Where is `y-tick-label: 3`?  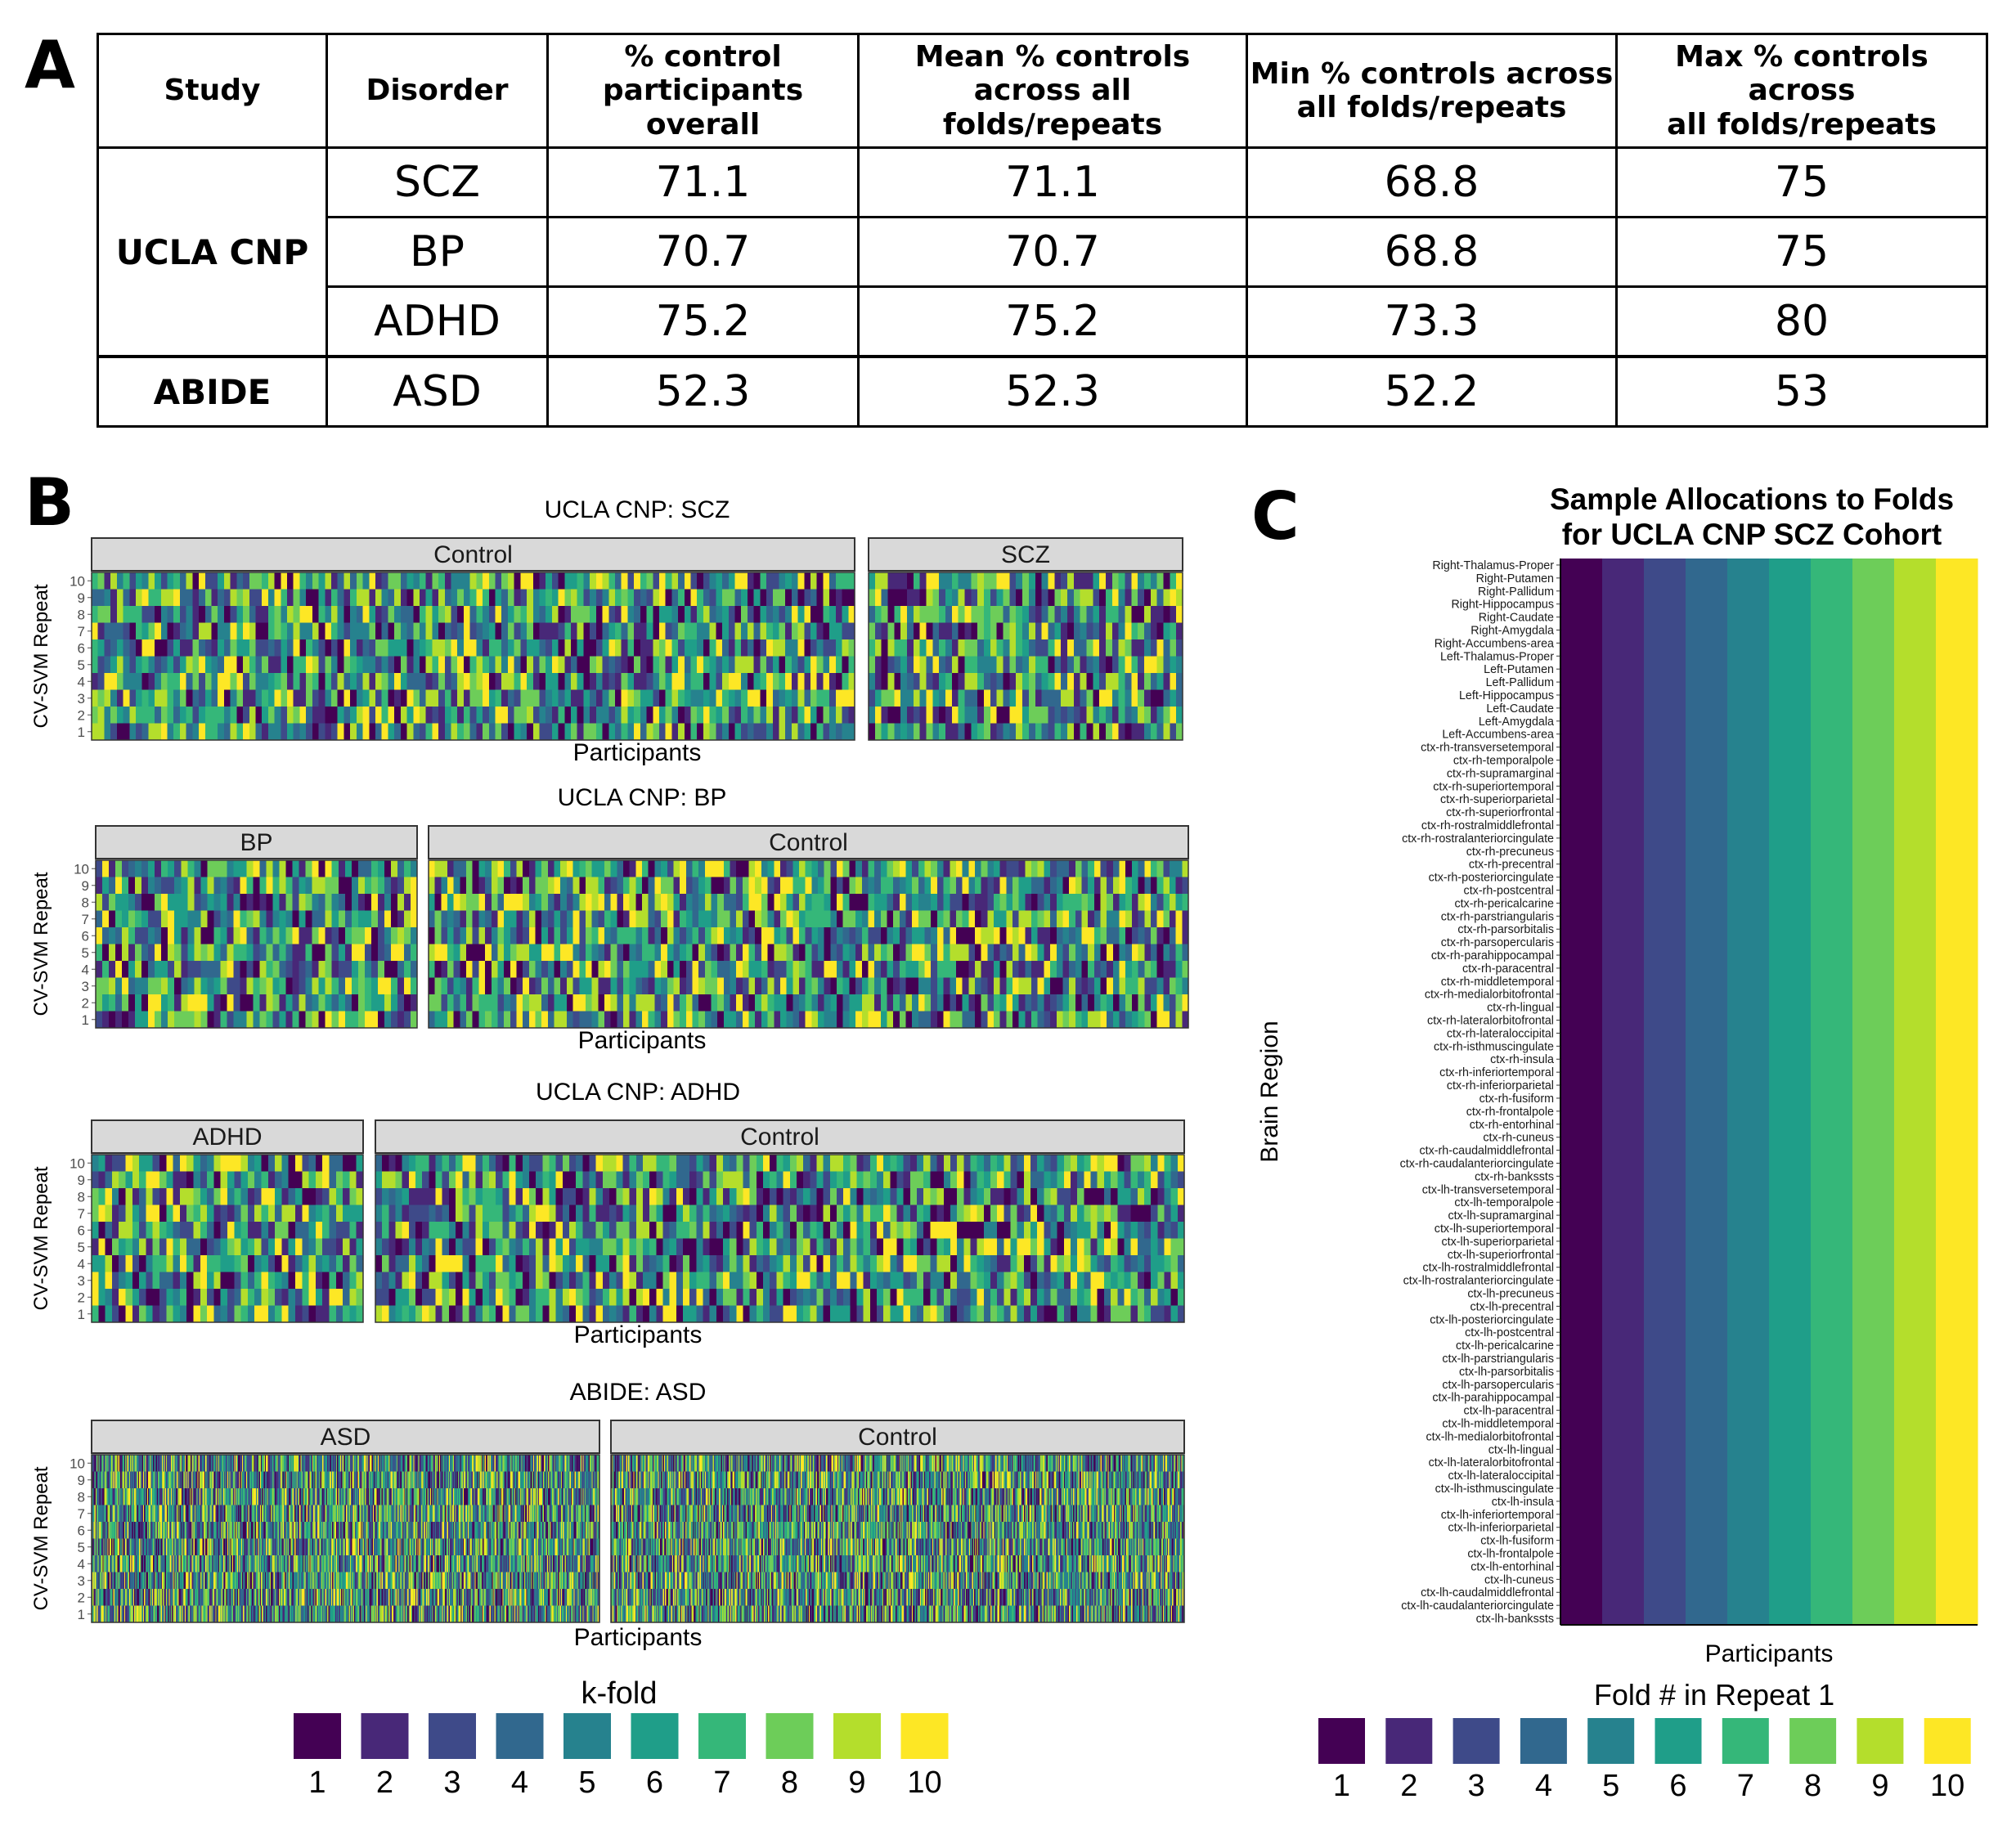 y-tick-label: 3 is located at coordinates (81, 1281).